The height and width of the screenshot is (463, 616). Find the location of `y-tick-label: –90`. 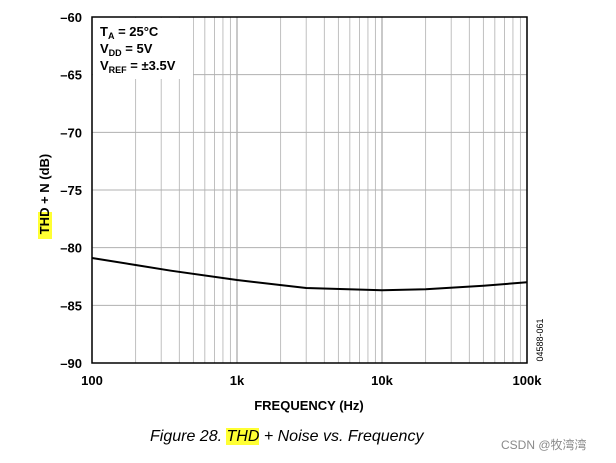

y-tick-label: –90 is located at coordinates (71, 363).